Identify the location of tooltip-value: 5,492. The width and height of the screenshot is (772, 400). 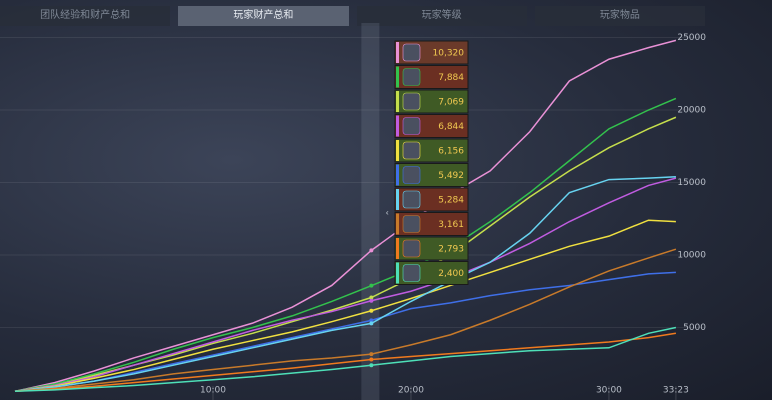
(451, 176).